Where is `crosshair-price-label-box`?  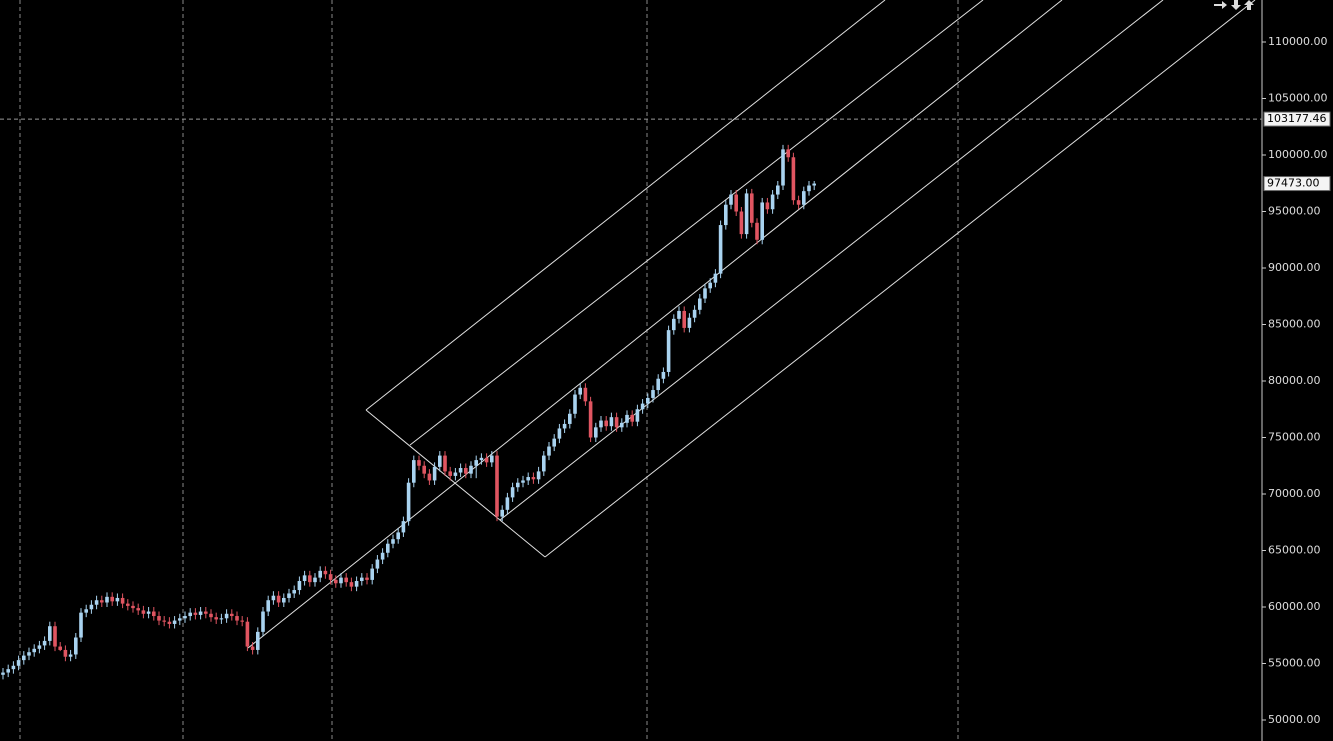
crosshair-price-label-box is located at coordinates (1297, 119).